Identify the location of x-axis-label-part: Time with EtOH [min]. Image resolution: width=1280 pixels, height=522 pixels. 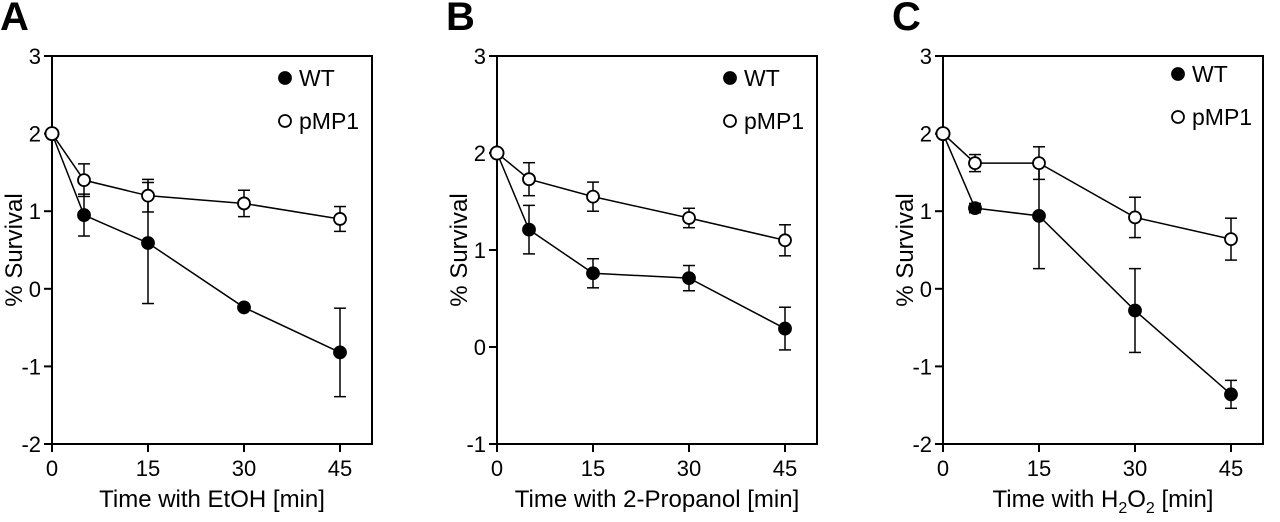
(212, 499).